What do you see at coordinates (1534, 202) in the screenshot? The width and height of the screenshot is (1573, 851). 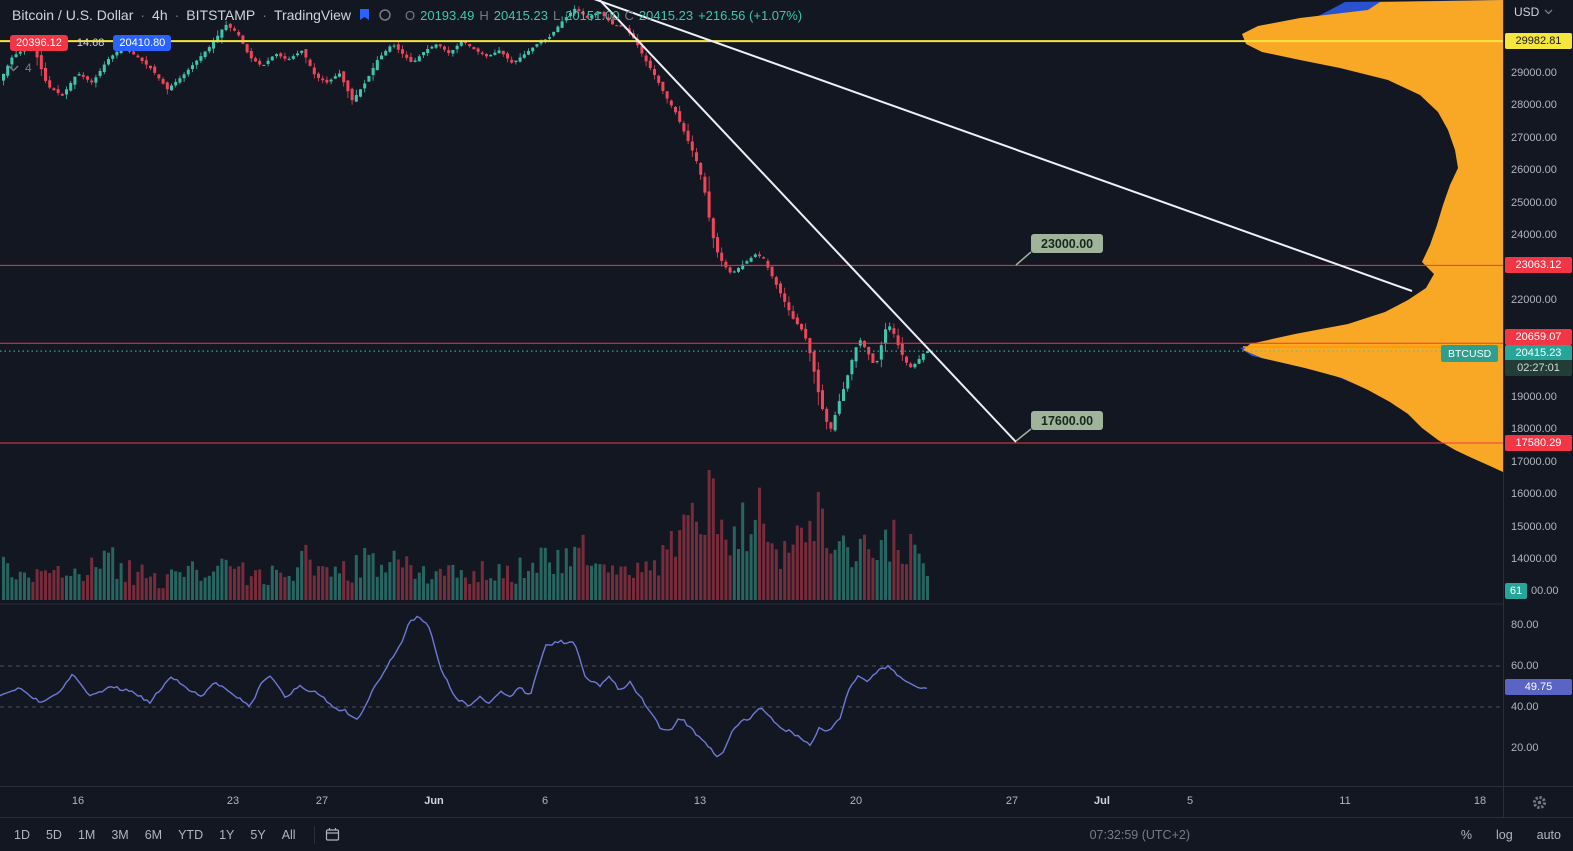 I see `price-tick: 25000.00` at bounding box center [1534, 202].